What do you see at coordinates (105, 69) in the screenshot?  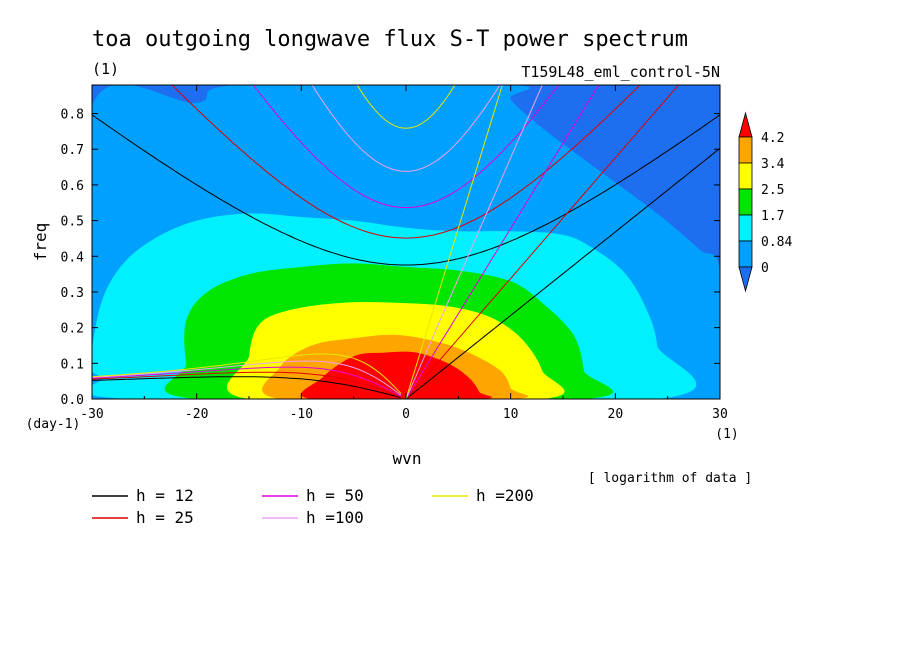 I see `units-label: (1)` at bounding box center [105, 69].